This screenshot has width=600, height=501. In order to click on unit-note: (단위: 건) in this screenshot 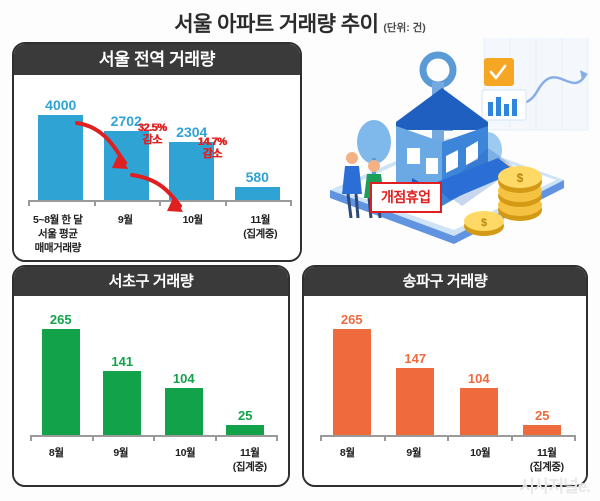, I will do `click(404, 28)`.